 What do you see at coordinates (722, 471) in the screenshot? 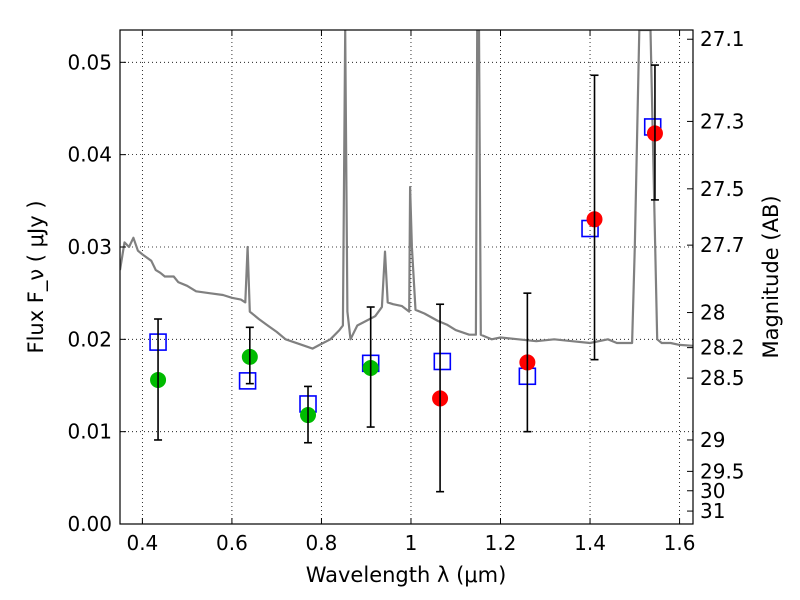
I see `y2-tick-label: 29.5` at bounding box center [722, 471].